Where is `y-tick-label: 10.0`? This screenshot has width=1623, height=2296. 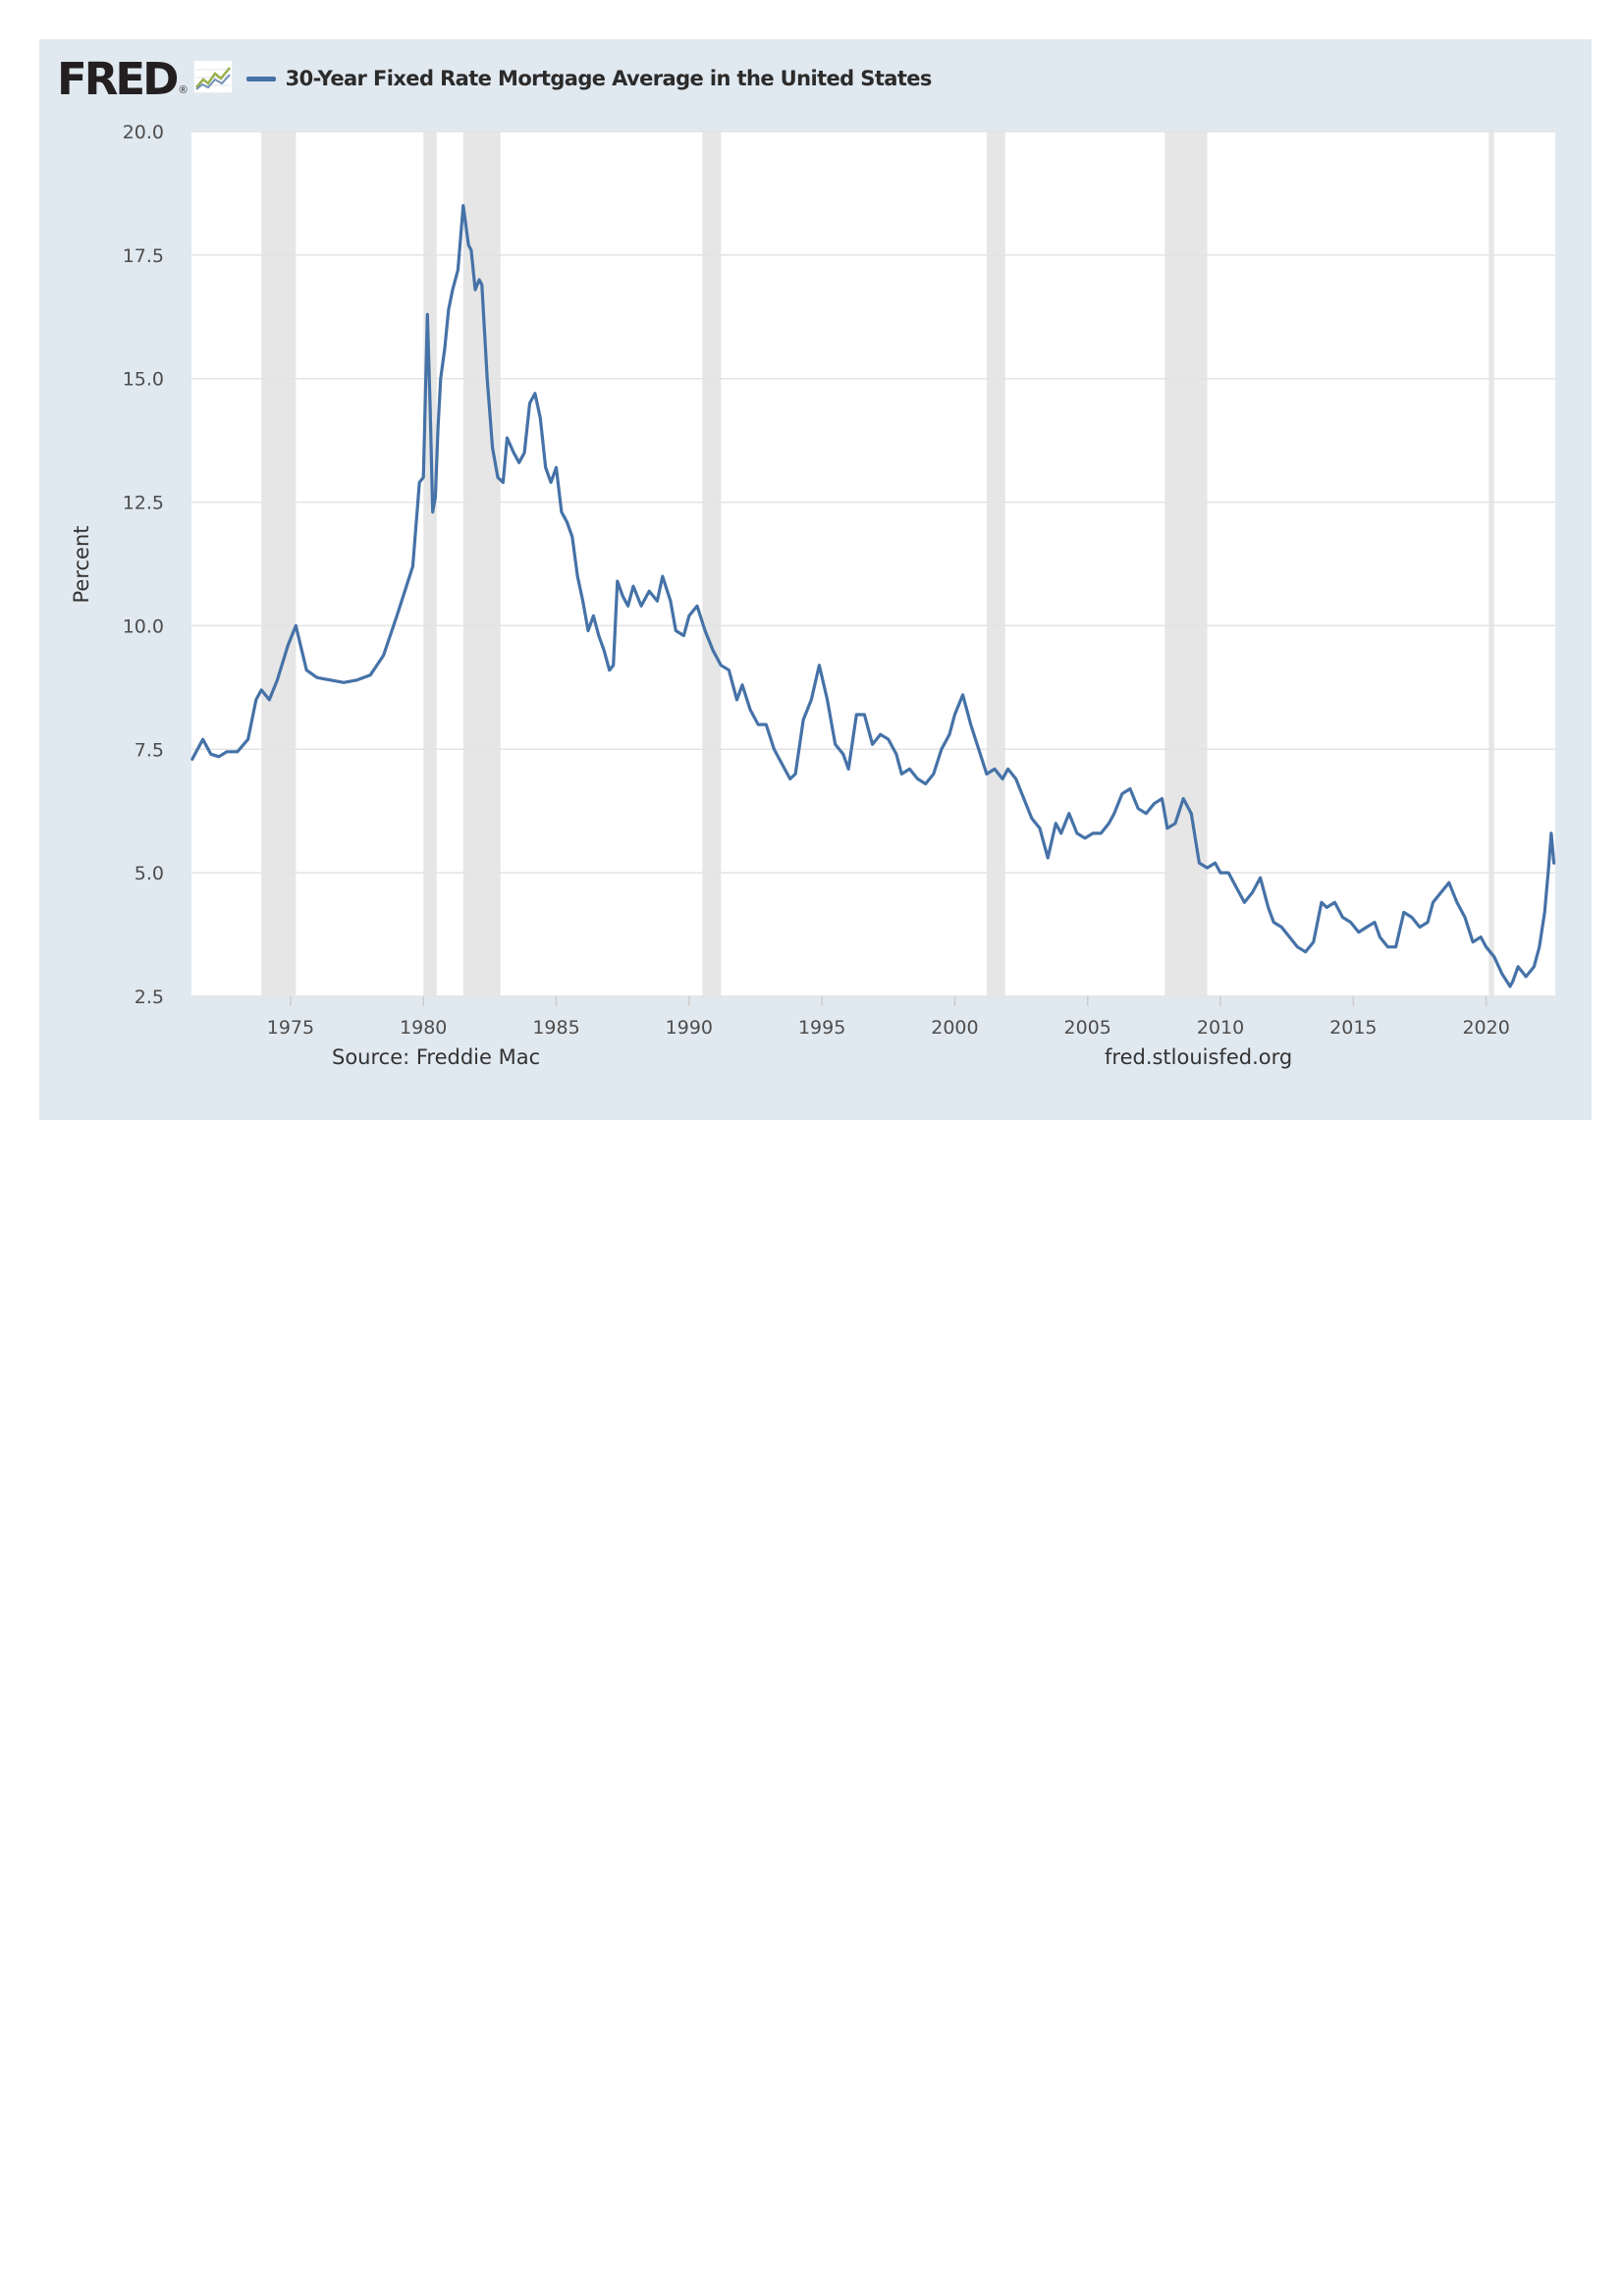 y-tick-label: 10.0 is located at coordinates (143, 626).